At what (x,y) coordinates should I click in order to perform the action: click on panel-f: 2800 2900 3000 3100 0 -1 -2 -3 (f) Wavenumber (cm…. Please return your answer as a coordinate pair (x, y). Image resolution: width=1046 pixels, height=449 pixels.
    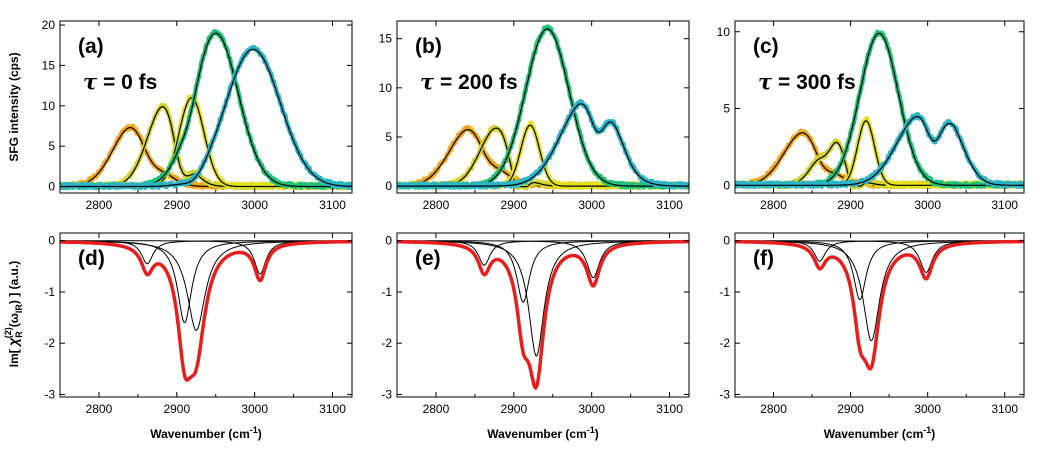
    Looking at the image, I should click on (872, 336).